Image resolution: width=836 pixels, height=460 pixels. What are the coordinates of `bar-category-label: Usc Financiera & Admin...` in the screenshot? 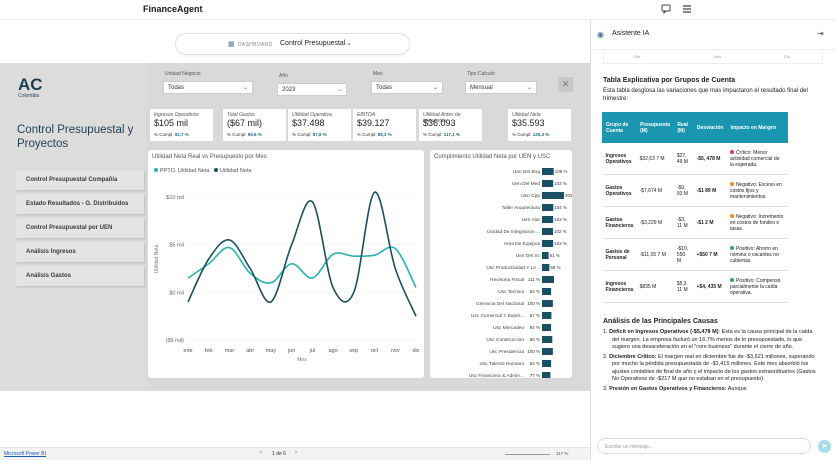 It's located at (496, 375).